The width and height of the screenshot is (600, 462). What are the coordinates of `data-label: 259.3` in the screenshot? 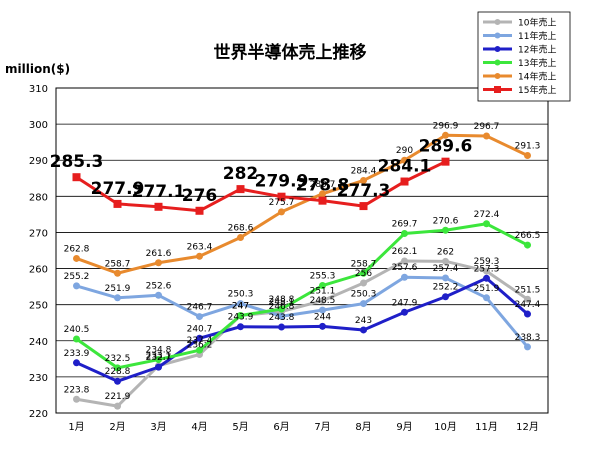 It's located at (487, 262).